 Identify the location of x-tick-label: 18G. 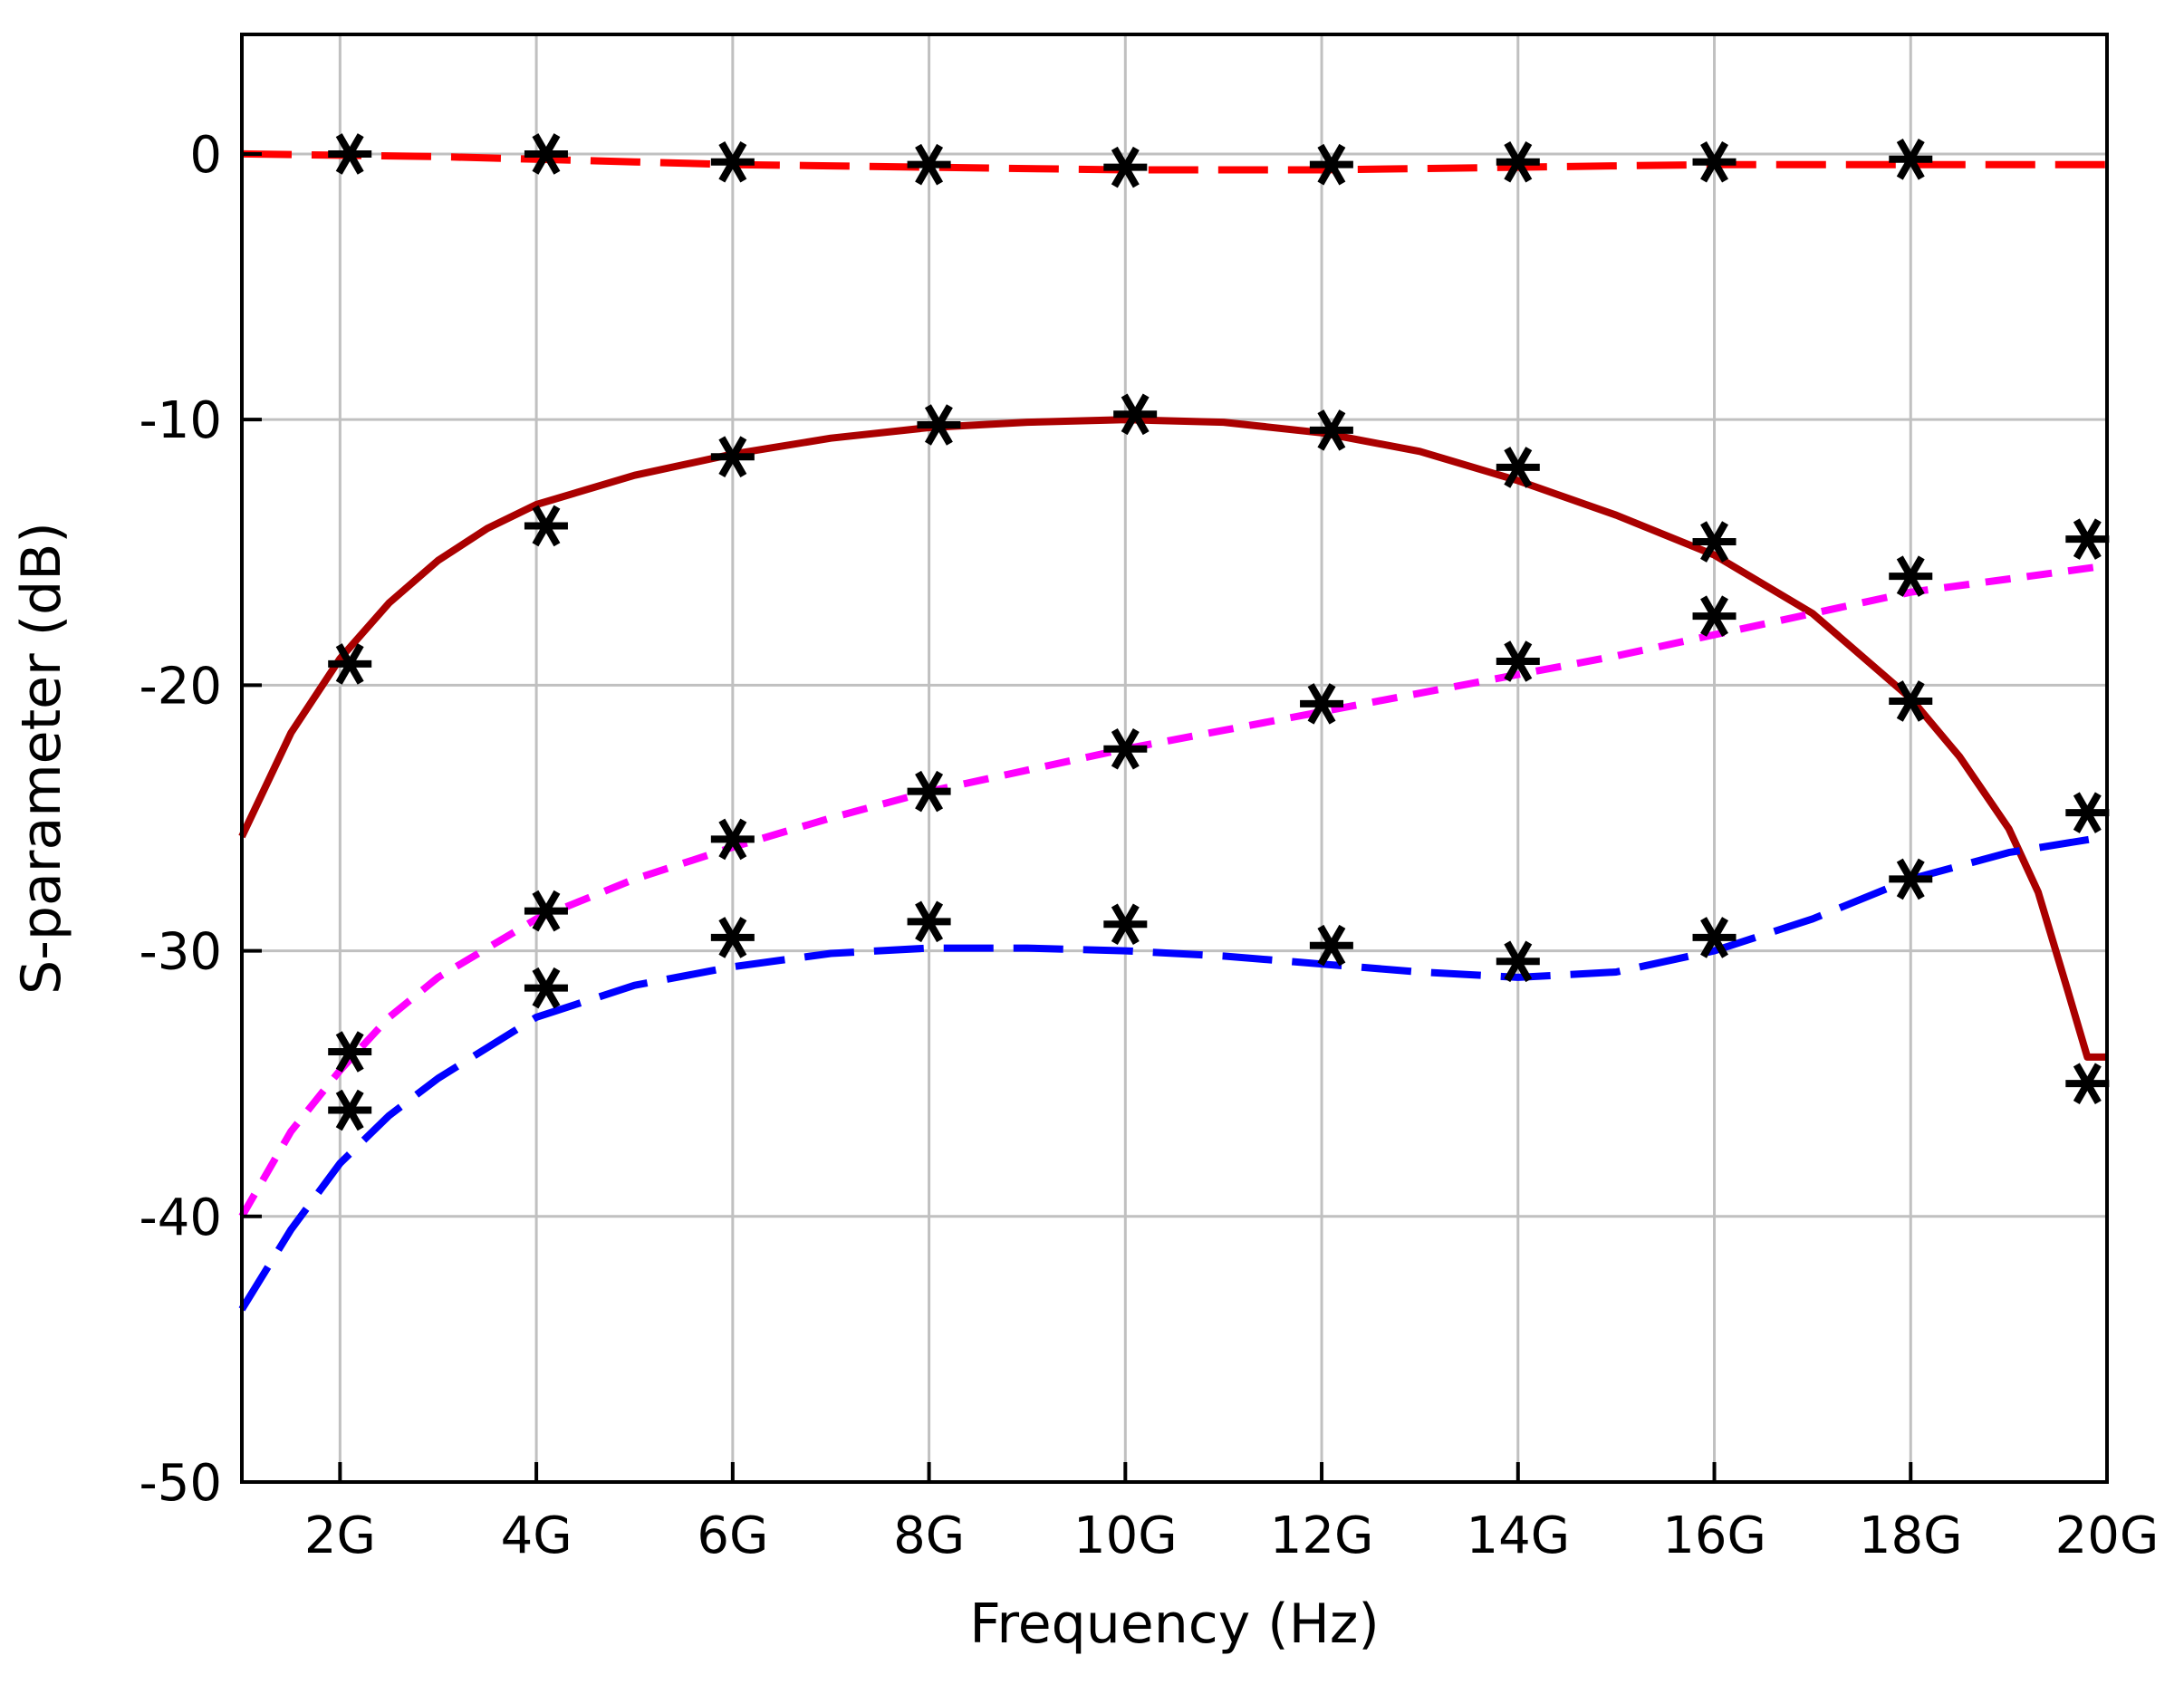
(1911, 1535).